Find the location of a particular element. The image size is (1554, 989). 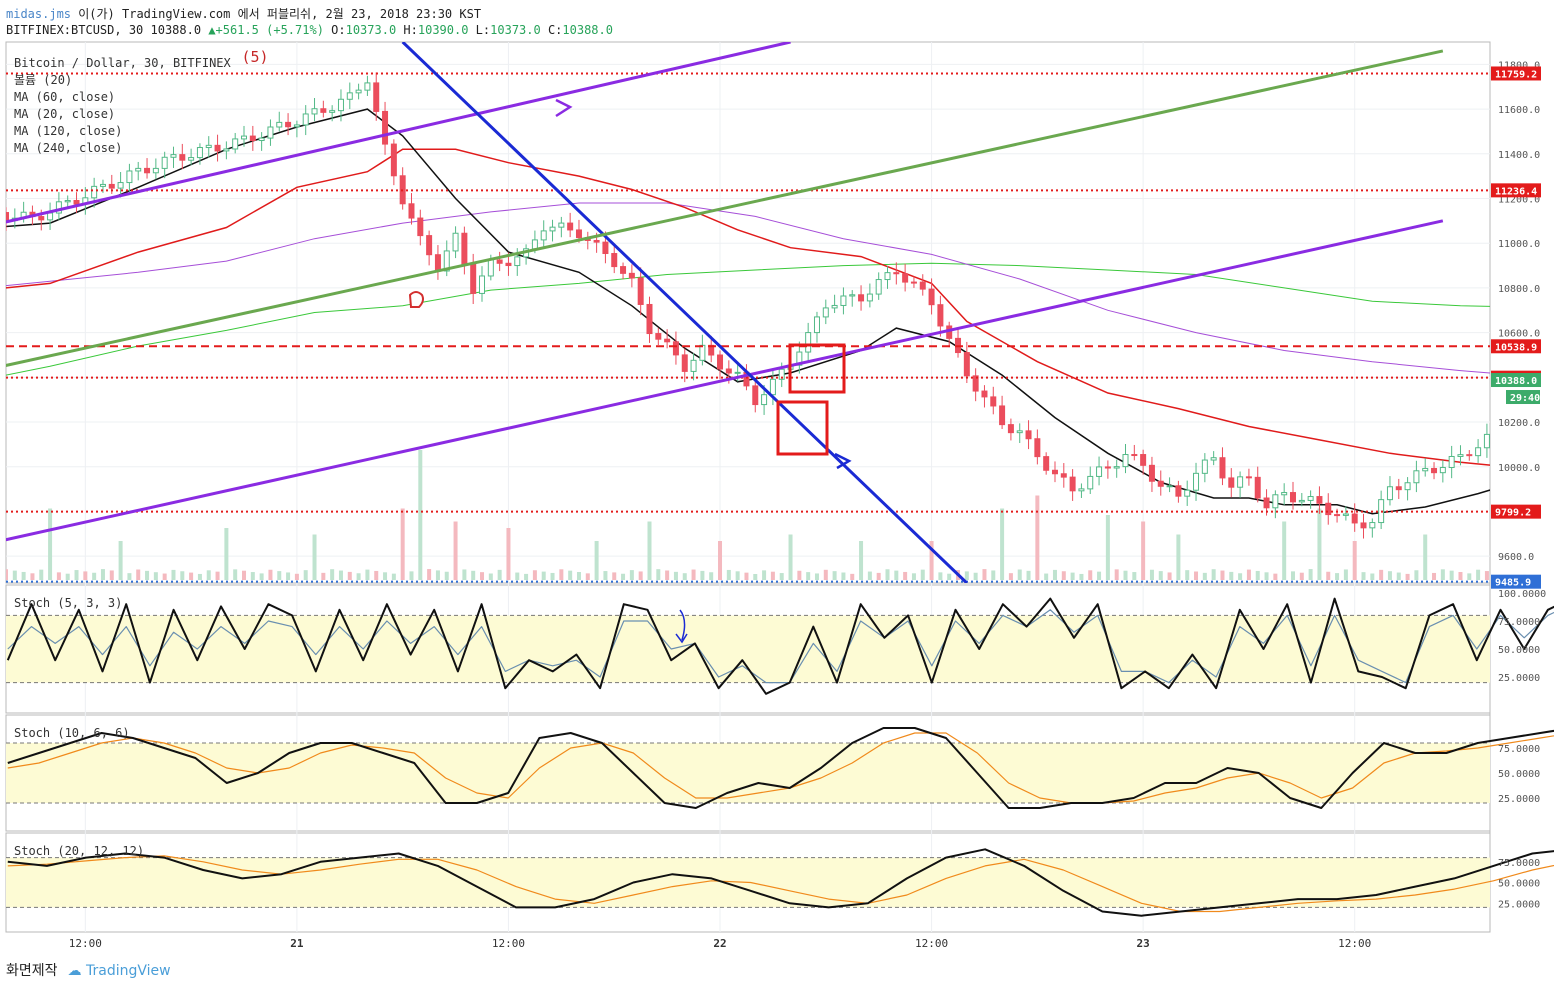

stoch-d-line is located at coordinates (780, 884).